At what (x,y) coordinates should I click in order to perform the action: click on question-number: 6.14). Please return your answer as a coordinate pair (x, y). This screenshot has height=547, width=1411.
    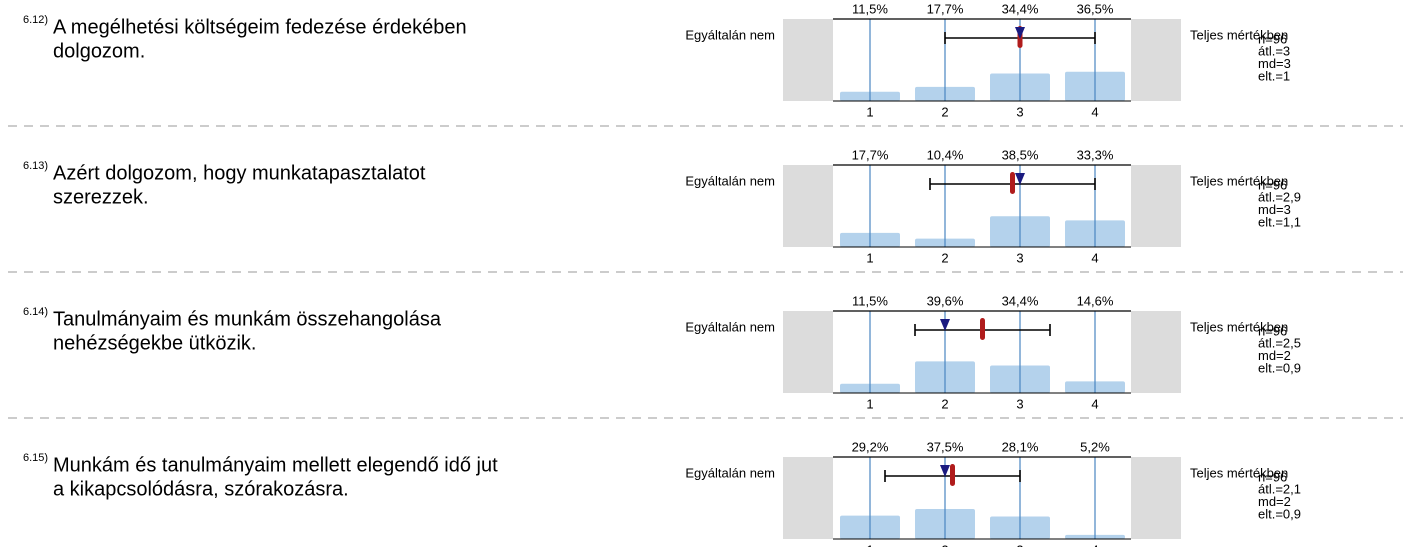
    Looking at the image, I should click on (35, 312).